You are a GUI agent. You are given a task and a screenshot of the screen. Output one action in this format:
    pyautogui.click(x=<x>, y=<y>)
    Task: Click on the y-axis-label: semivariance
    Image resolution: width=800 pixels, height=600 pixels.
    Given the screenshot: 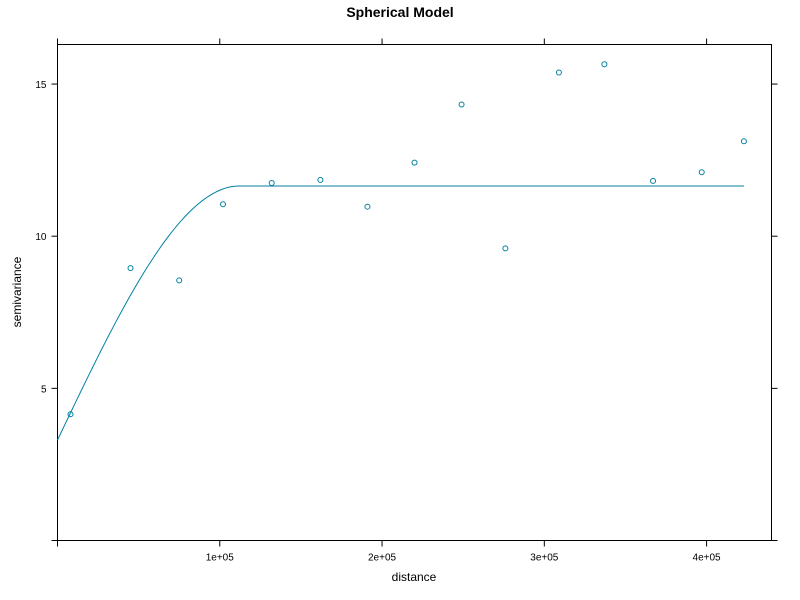 What is the action you would take?
    pyautogui.click(x=17, y=291)
    